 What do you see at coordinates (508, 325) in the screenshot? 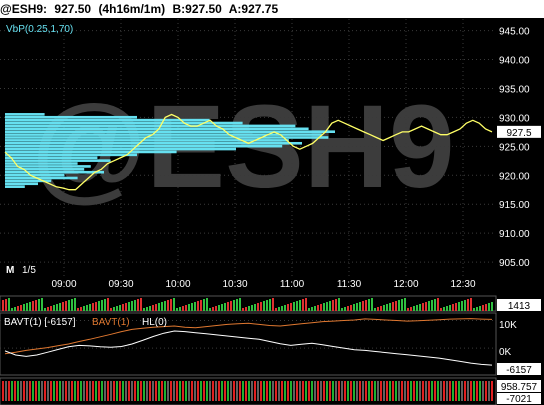
I see `bavt-tick-10k: 10K` at bounding box center [508, 325].